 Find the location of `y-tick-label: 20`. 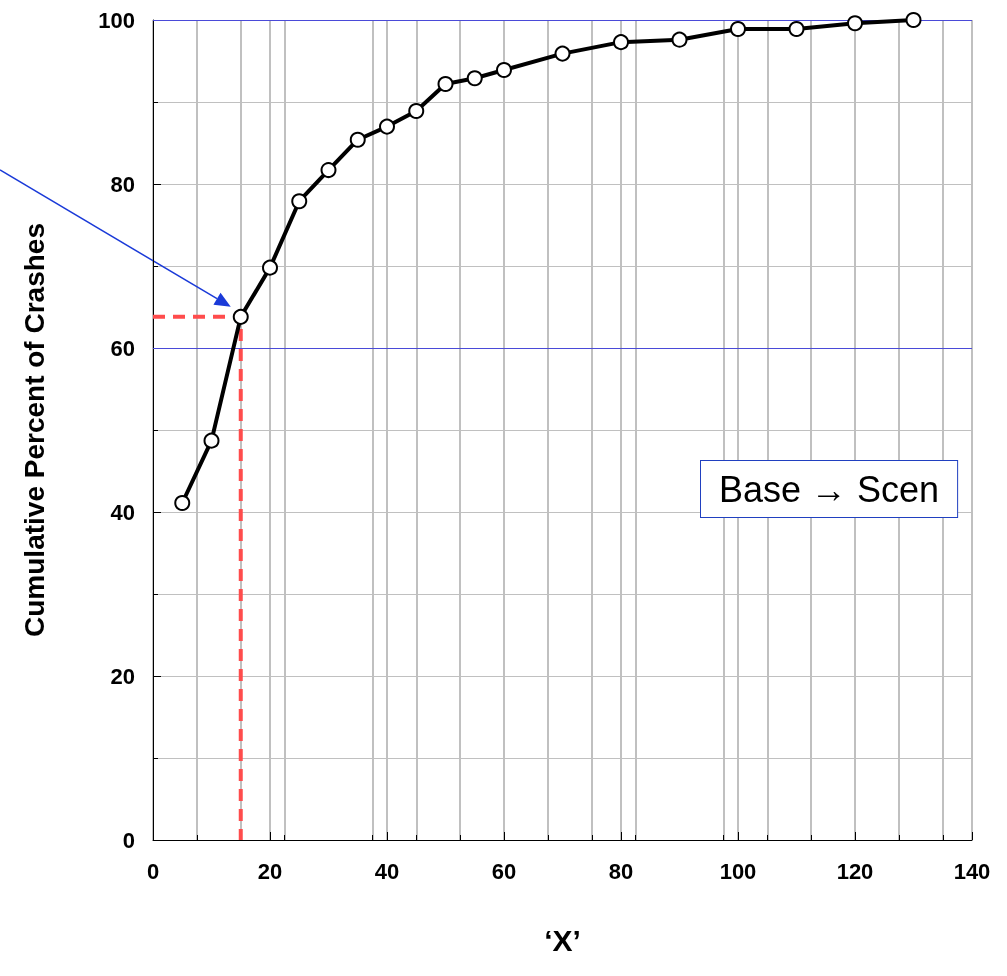

y-tick-label: 20 is located at coordinates (122, 676).